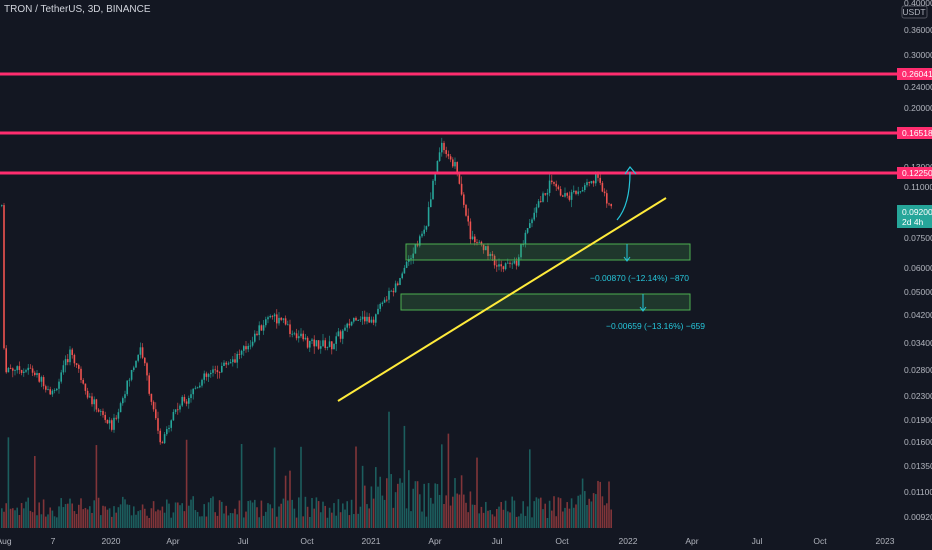  I want to click on demand-zone-upper, so click(548, 252).